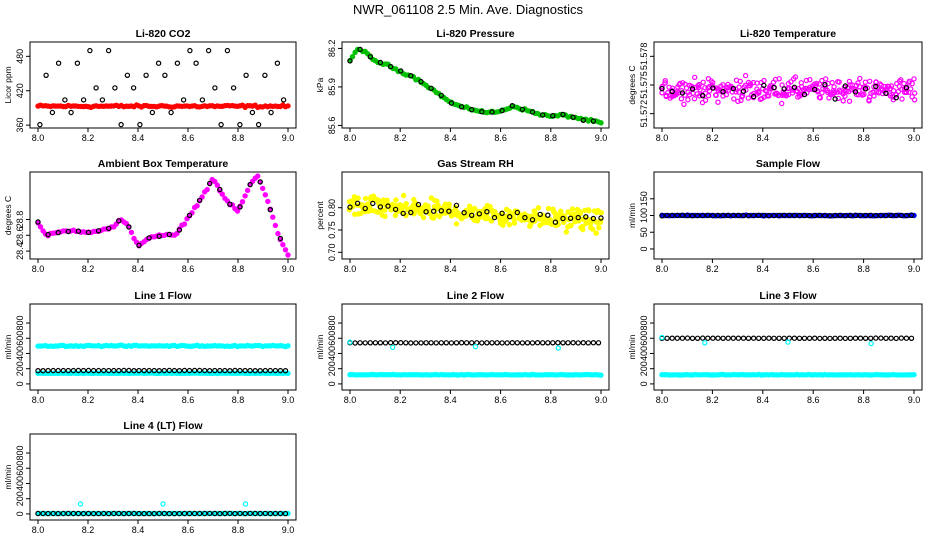  Describe the element at coordinates (644, 198) in the screenshot. I see `y-tick-label: 150` at that location.